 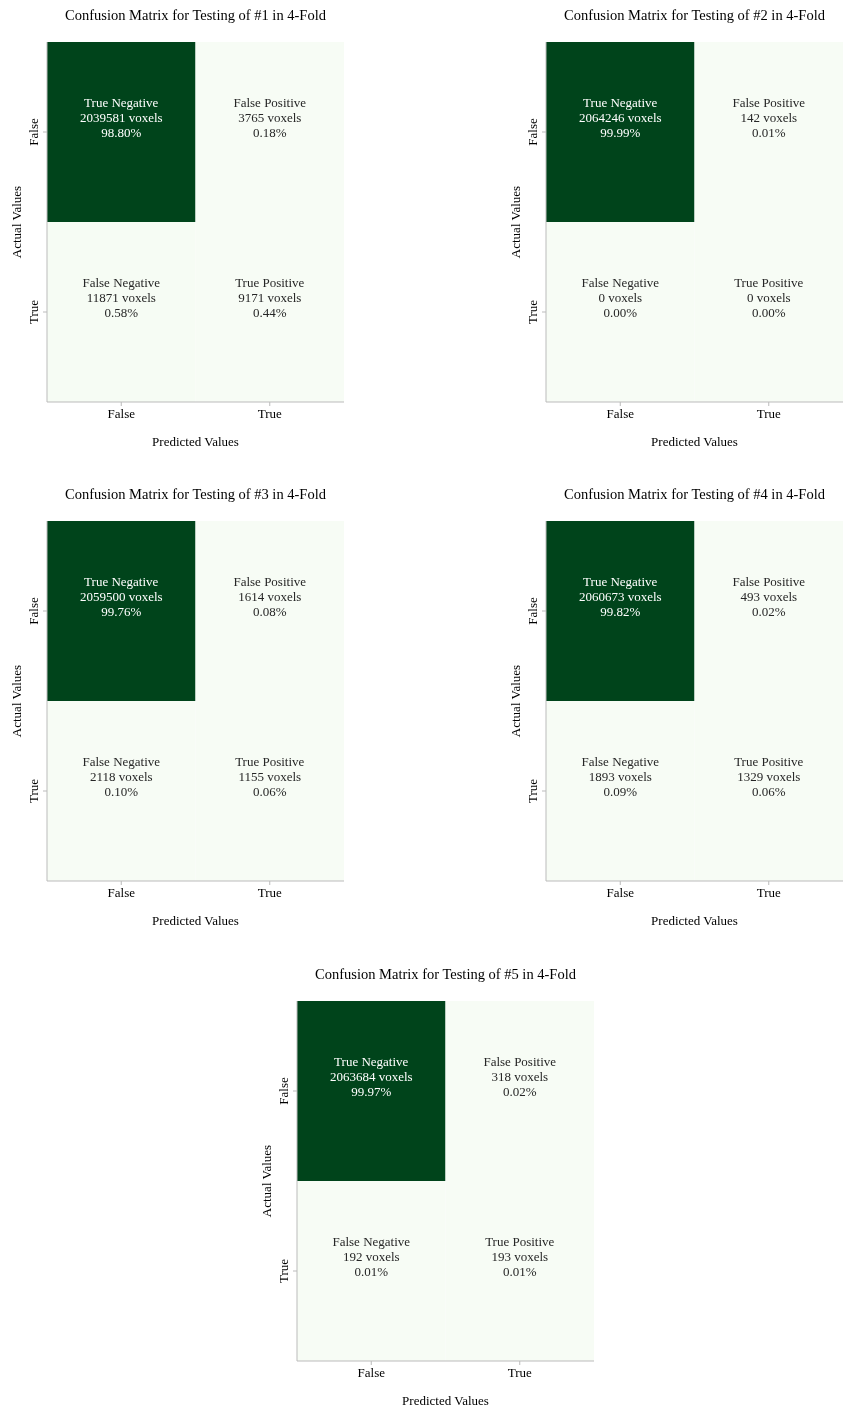 What do you see at coordinates (750, 776) in the screenshot?
I see `data-label: 1329` at bounding box center [750, 776].